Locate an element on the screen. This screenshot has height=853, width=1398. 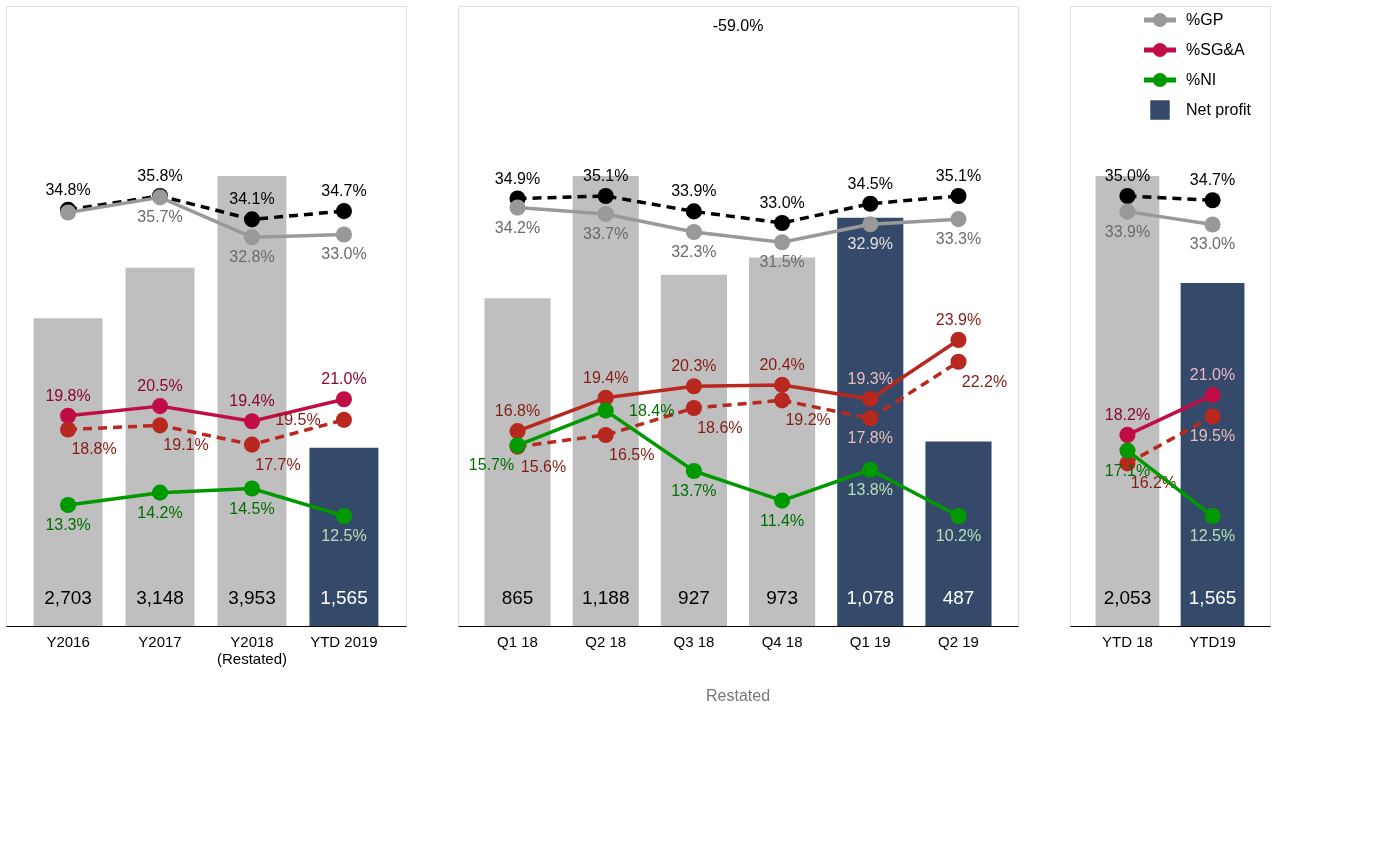
data-label: 11.4% is located at coordinates (782, 520).